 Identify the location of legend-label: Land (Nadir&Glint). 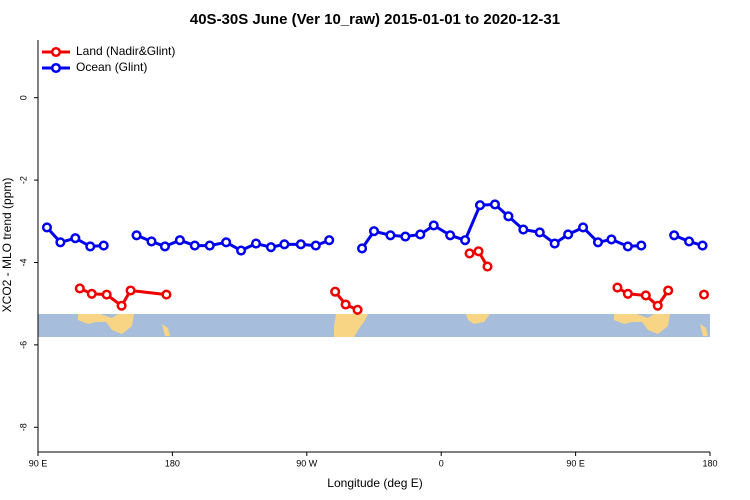
(125, 51).